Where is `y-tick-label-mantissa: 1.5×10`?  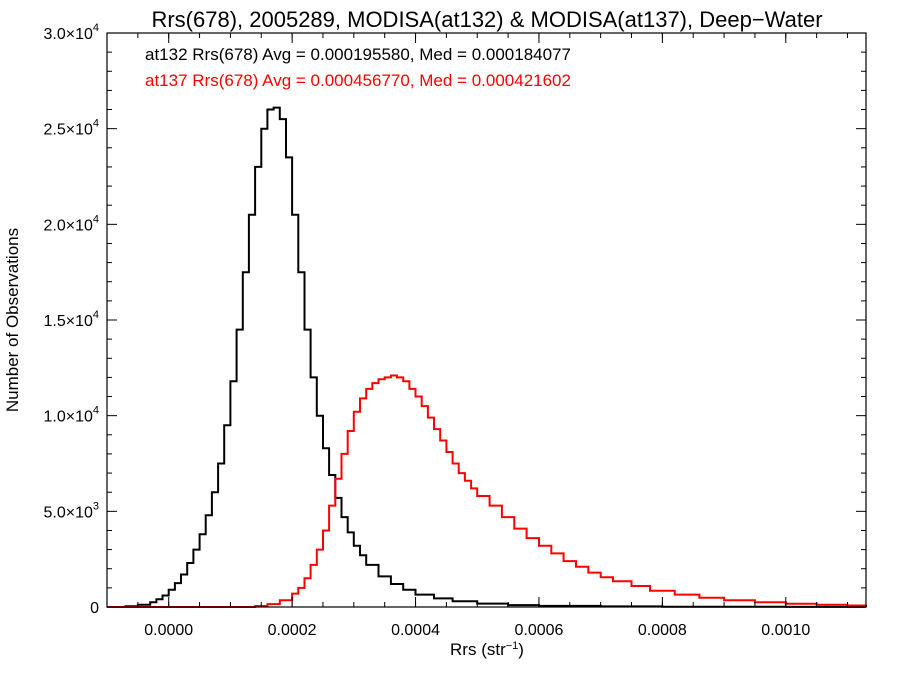
y-tick-label-mantissa: 1.5×10 is located at coordinates (67, 321).